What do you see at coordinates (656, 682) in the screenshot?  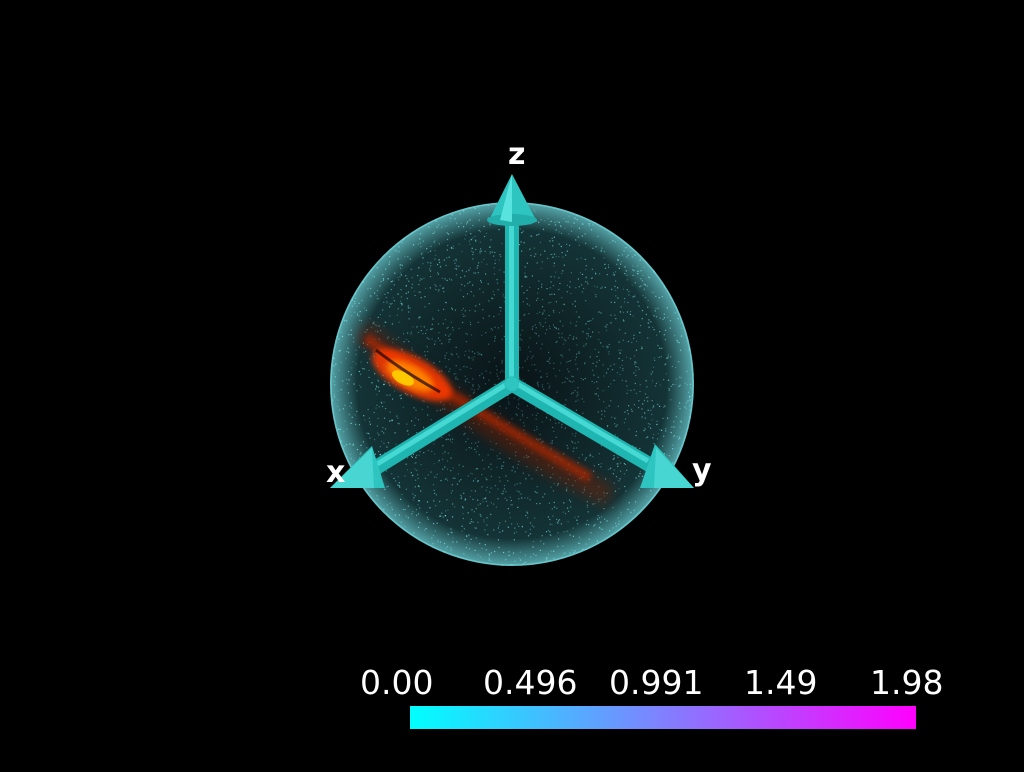 I see `colorbar-tick-label: 0.991` at bounding box center [656, 682].